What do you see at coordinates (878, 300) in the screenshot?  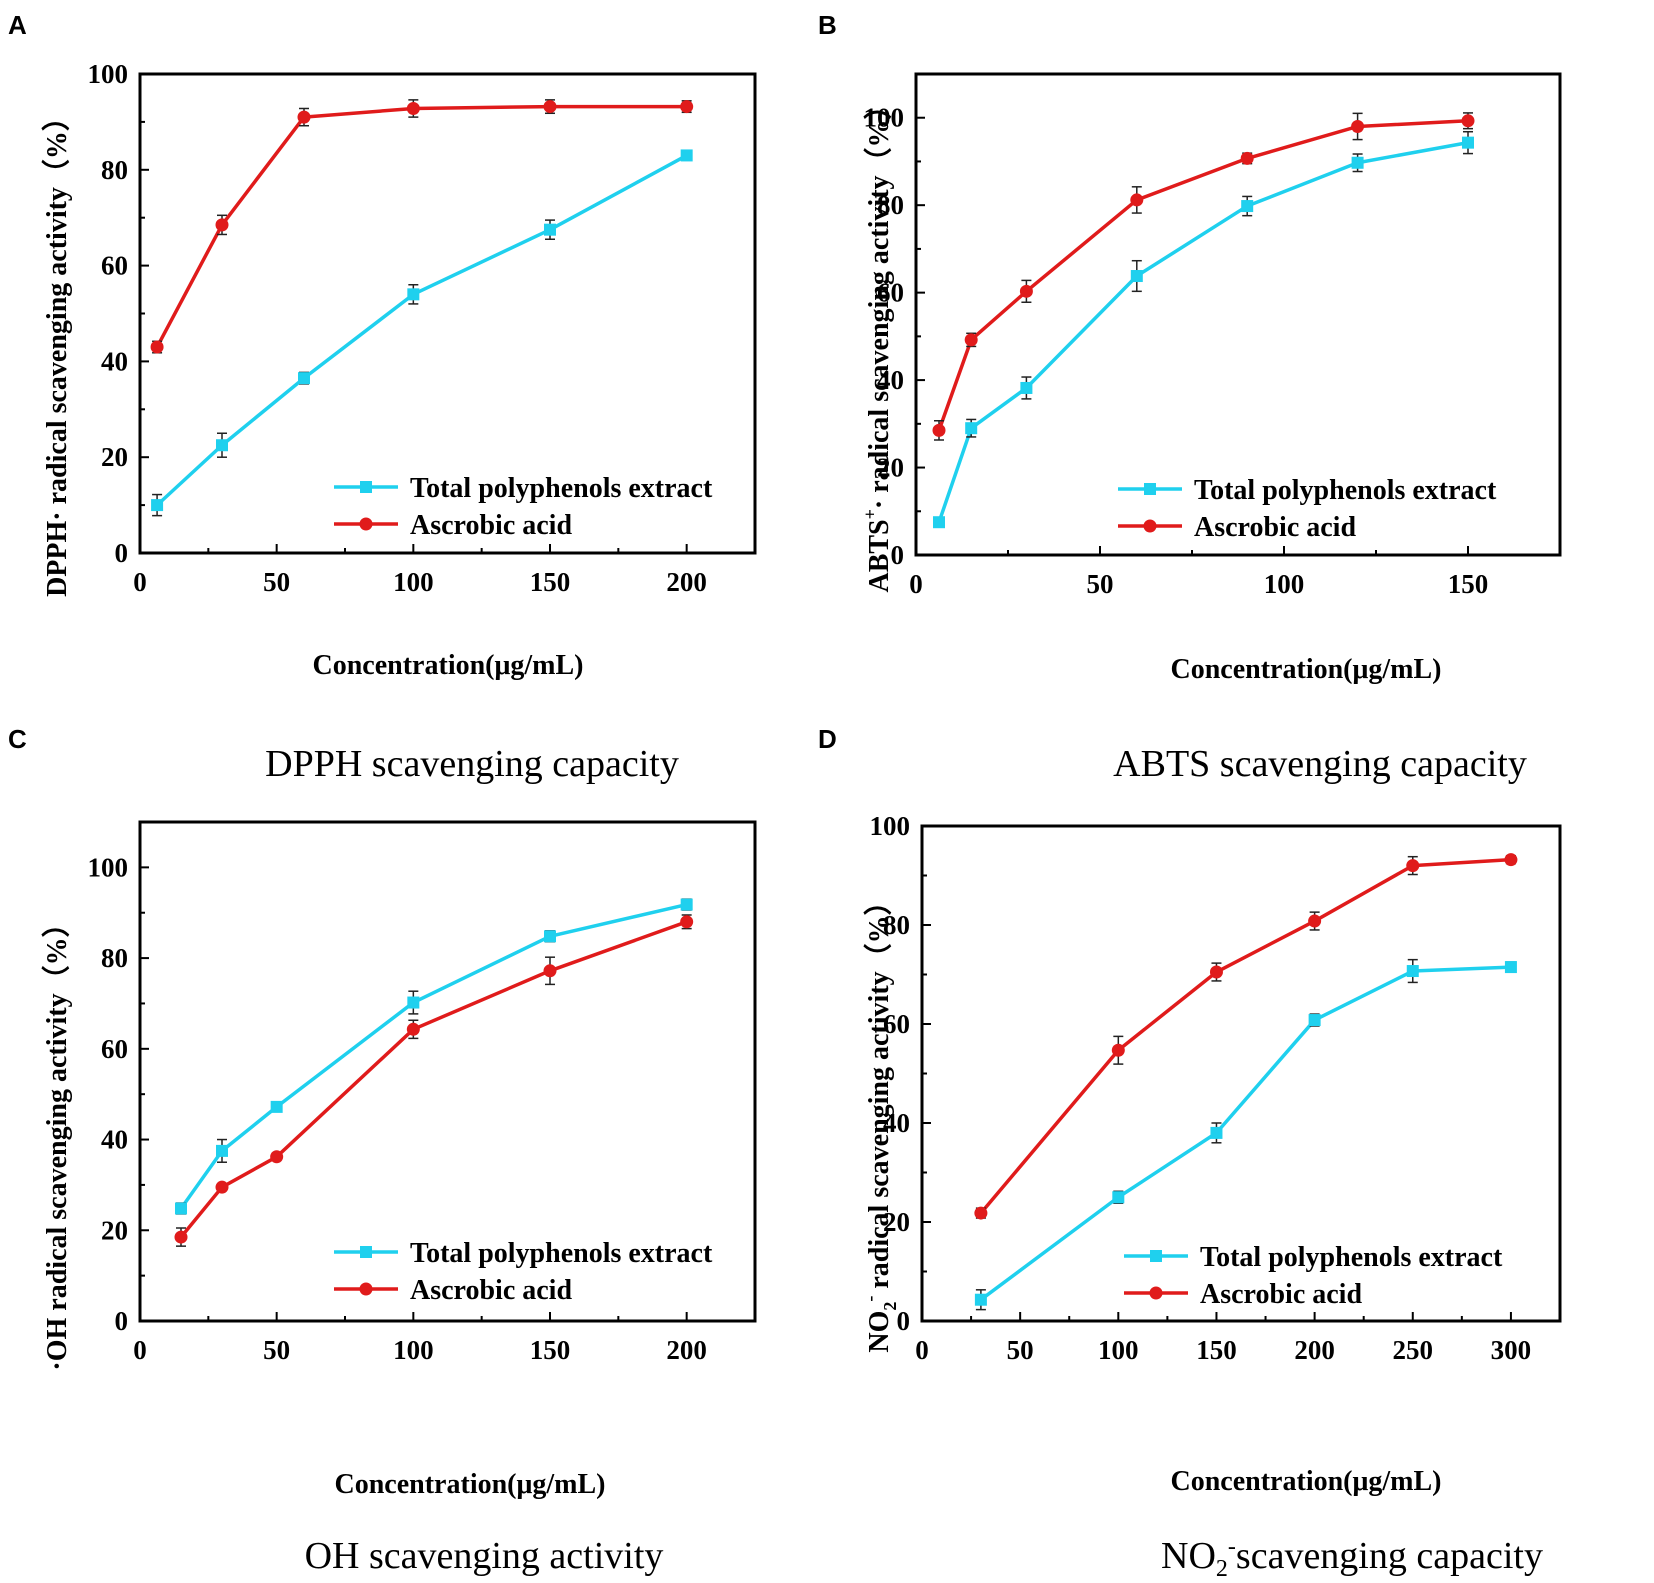 I see `y-axis-title-b-rest: · radical scavenging activity（%）` at bounding box center [878, 300].